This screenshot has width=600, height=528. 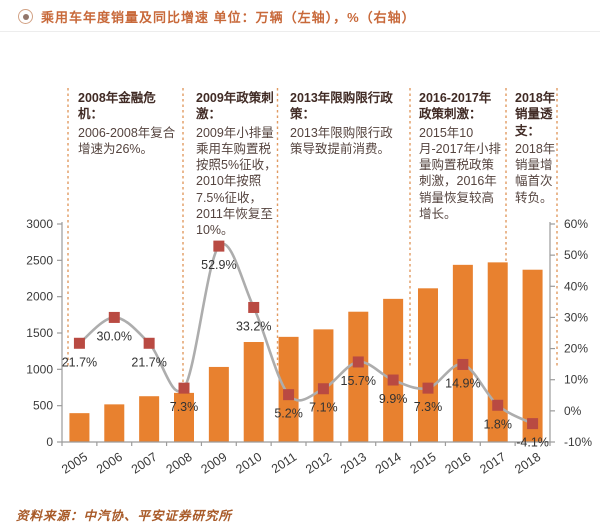 What do you see at coordinates (124, 516) in the screenshot?
I see `source-note: 资料来源：中汽协、平安证券研究所` at bounding box center [124, 516].